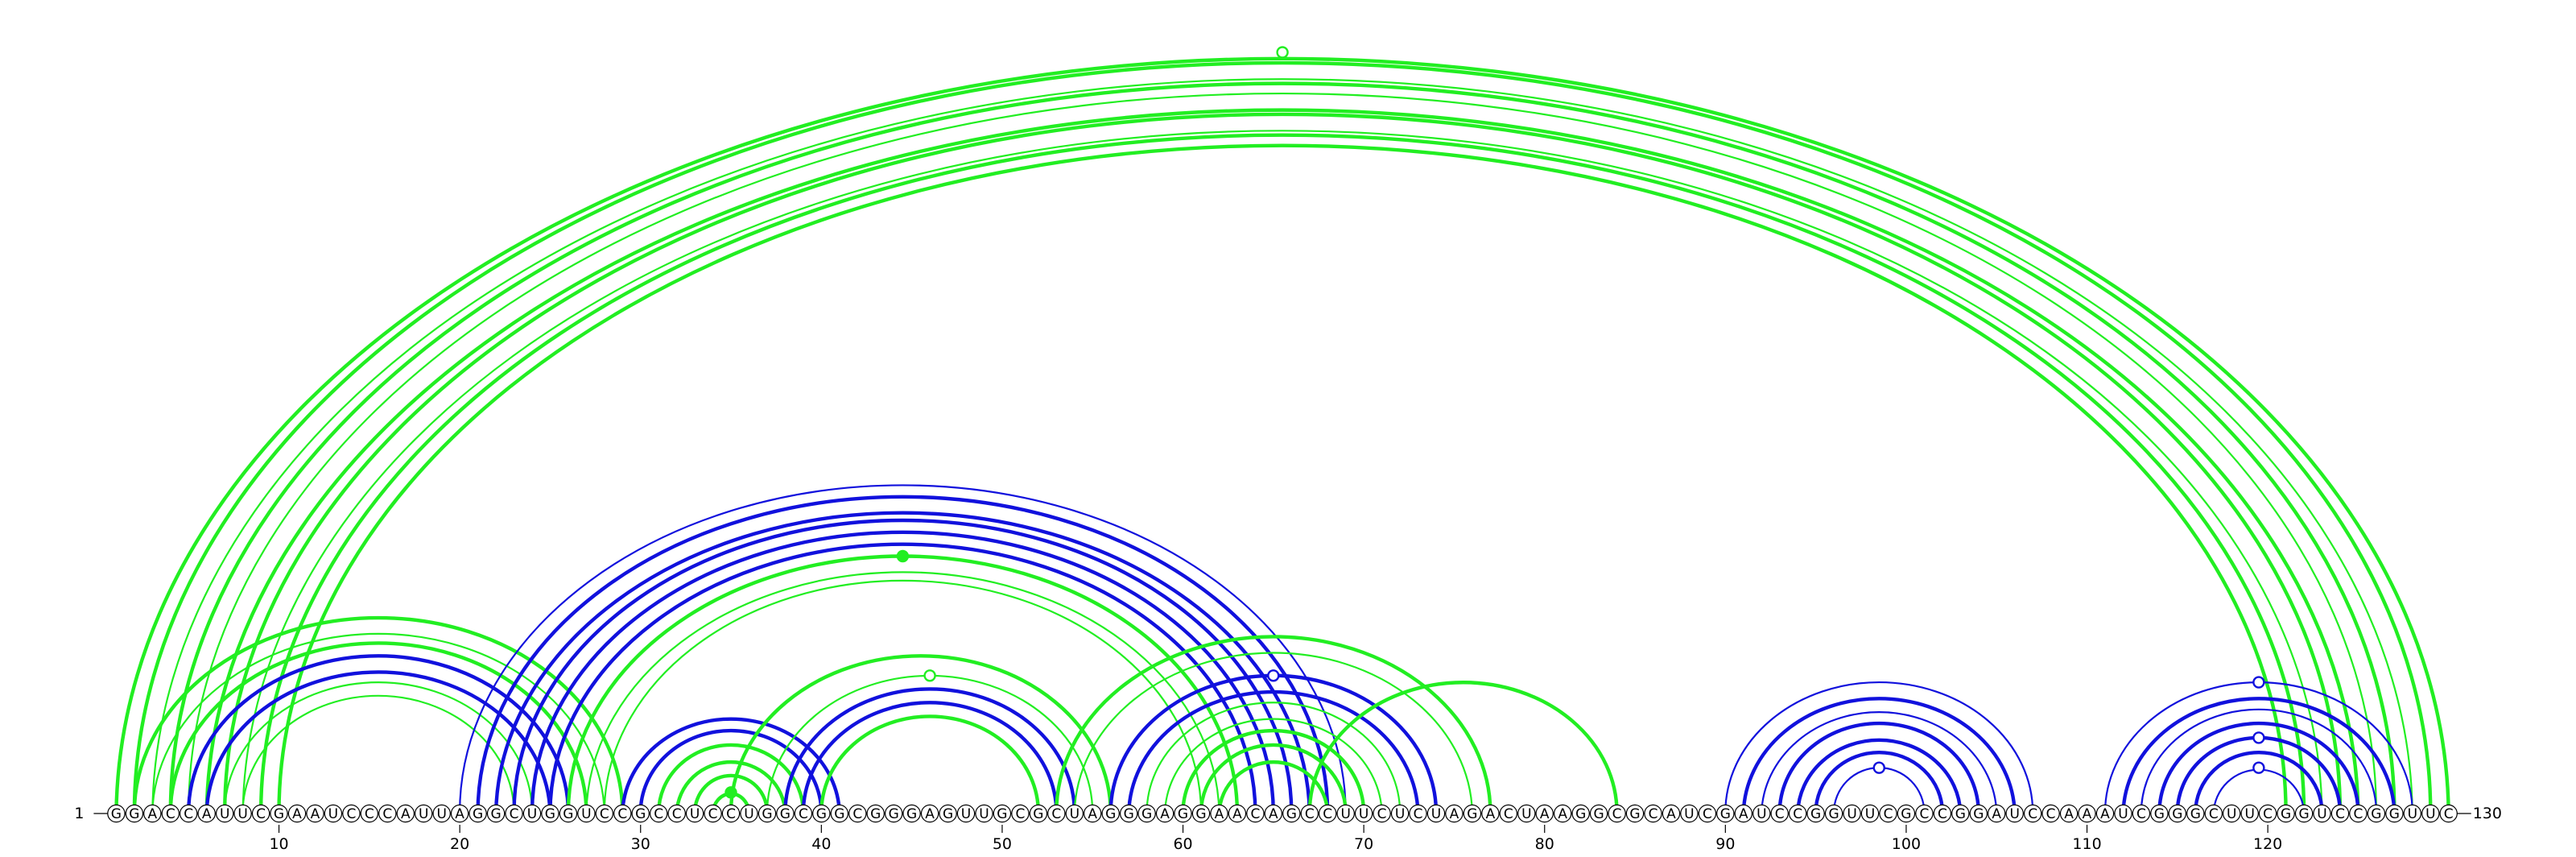 The image size is (2576, 857). Describe the element at coordinates (1906, 844) in the screenshot. I see `tick-label: 100` at that location.